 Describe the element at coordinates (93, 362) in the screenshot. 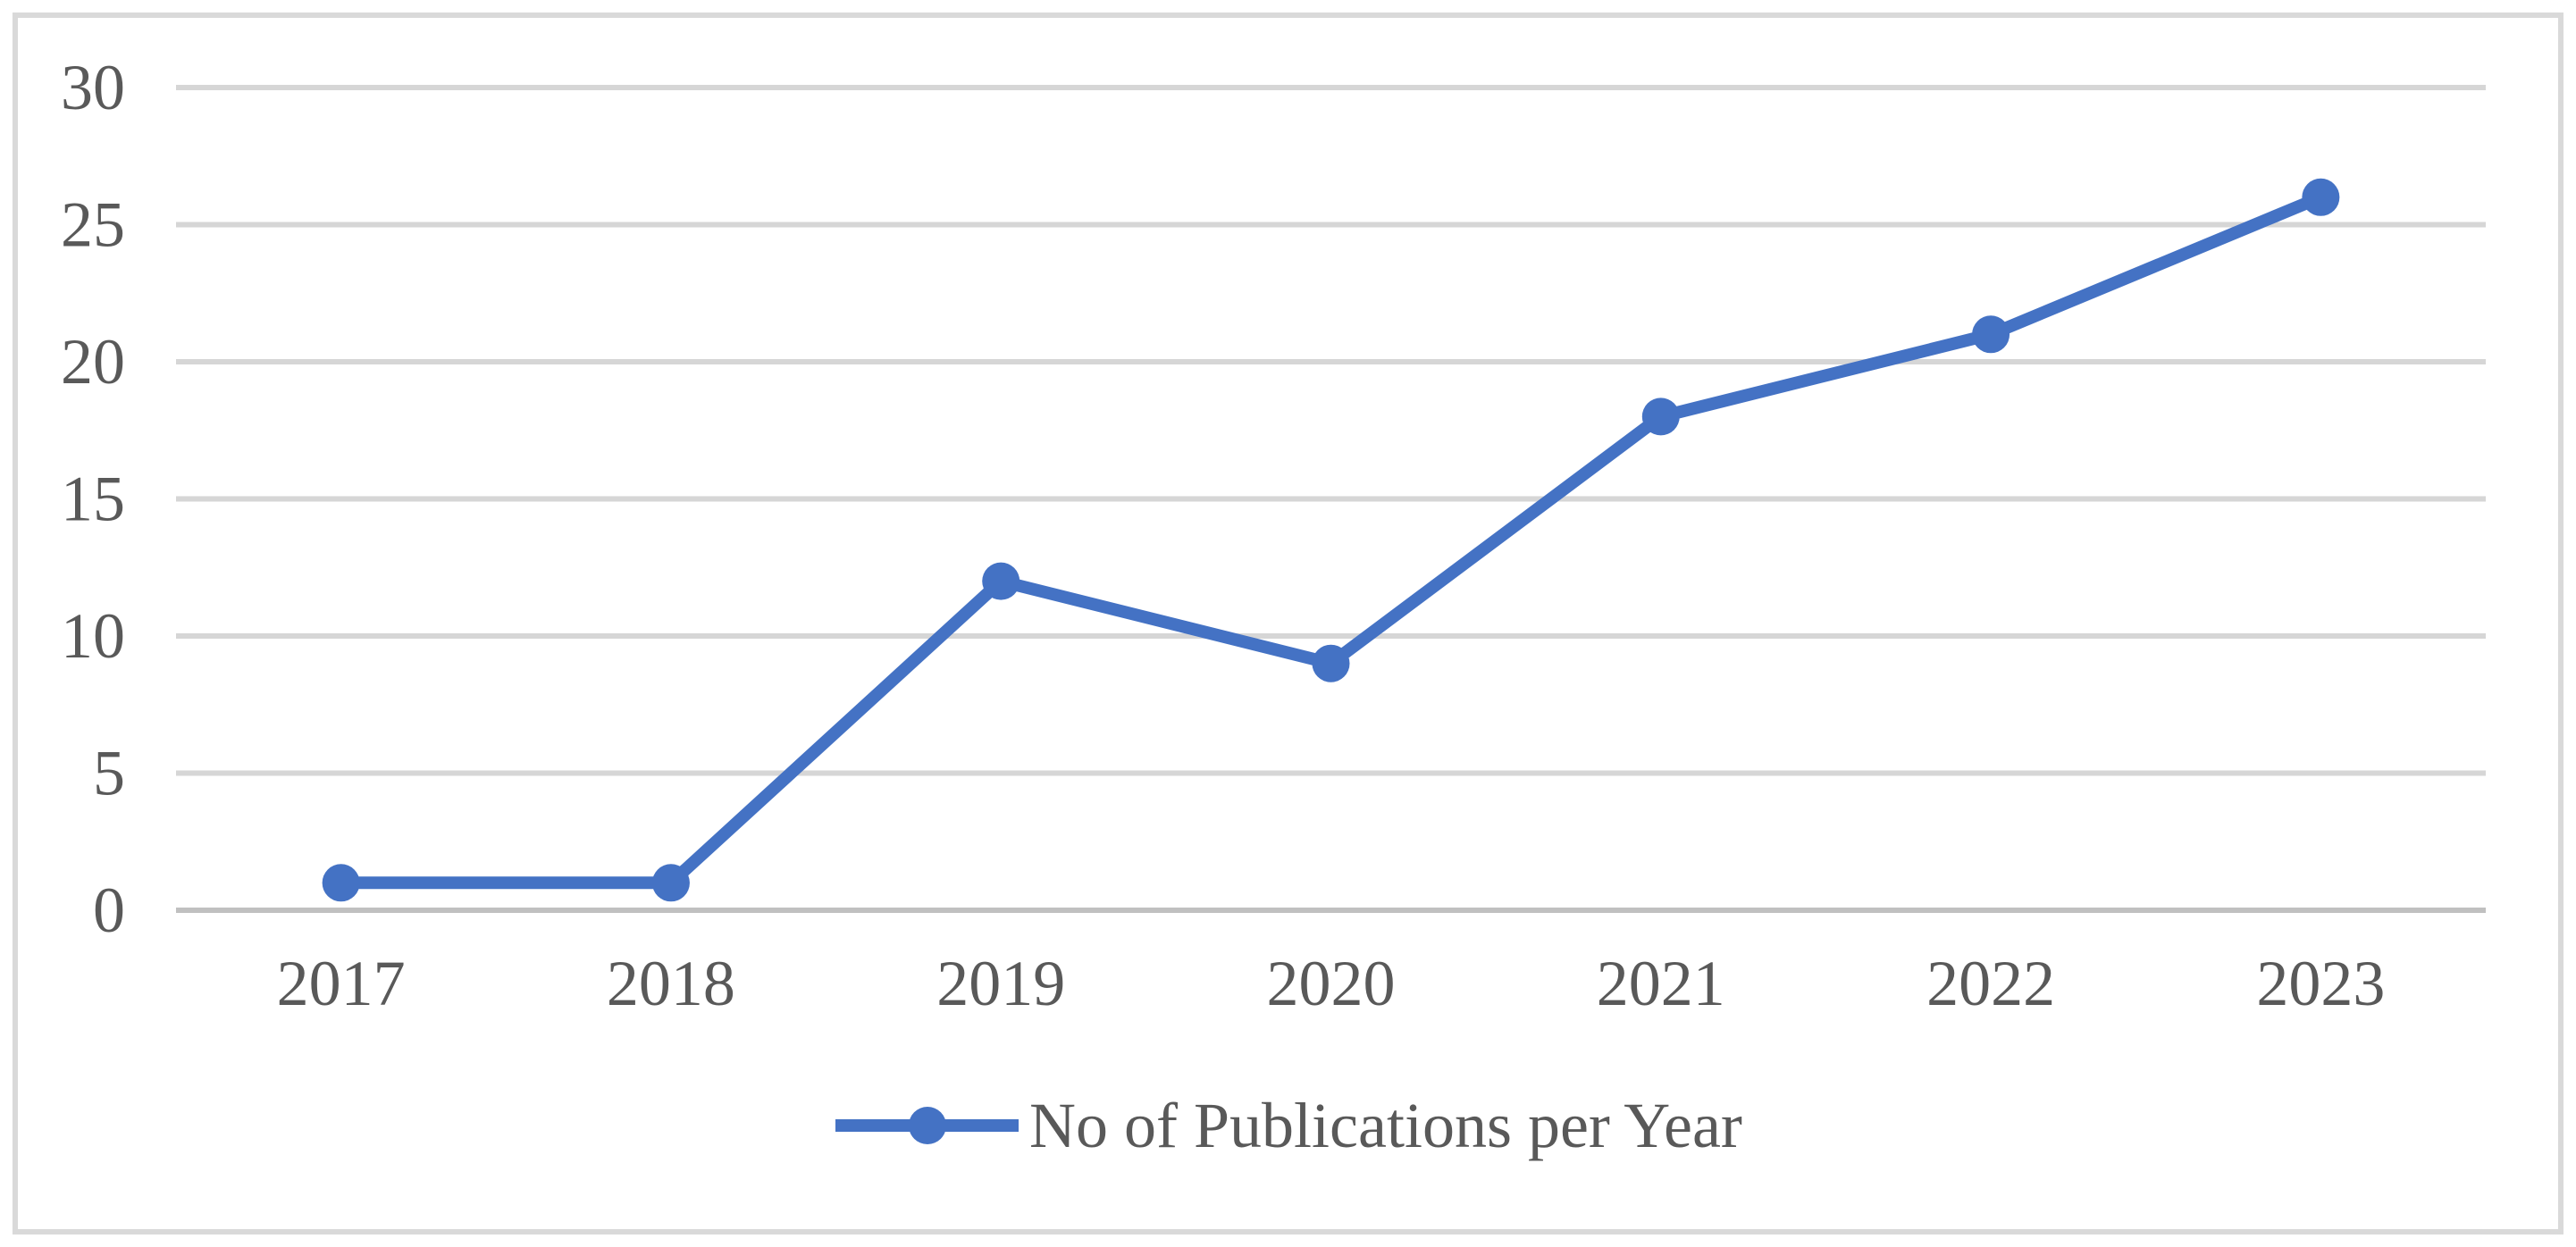

I see `y-tick-label-20: 20` at that location.